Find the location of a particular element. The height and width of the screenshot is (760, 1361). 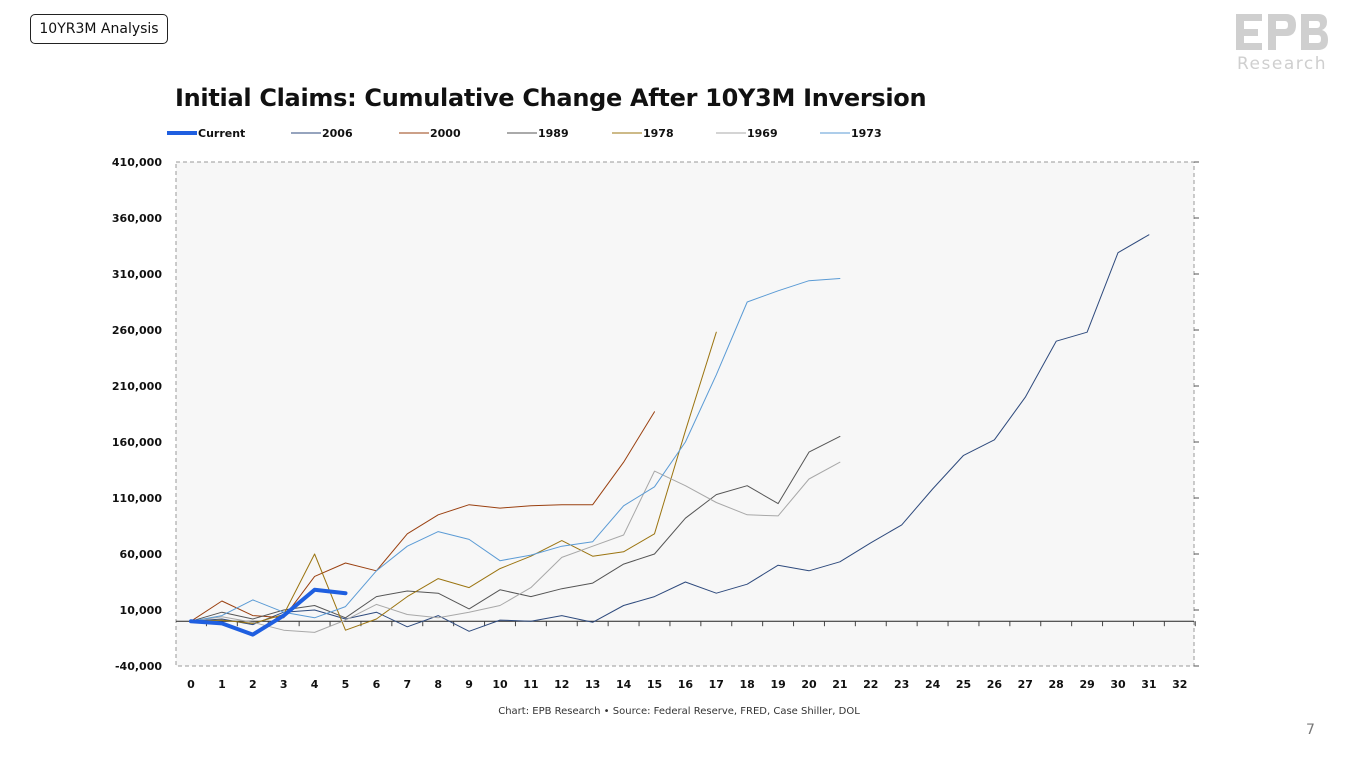

y-tick-label: 360,000 is located at coordinates (137, 218).